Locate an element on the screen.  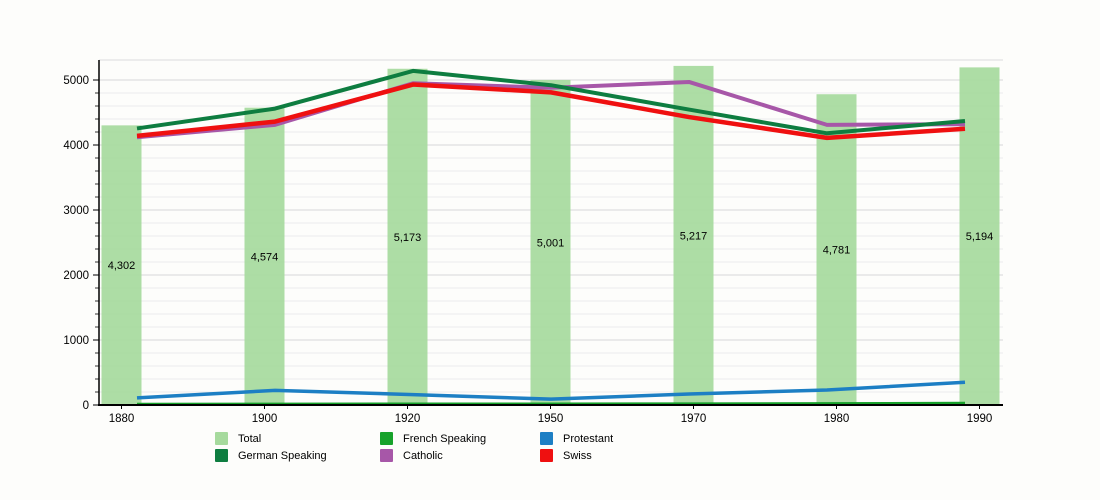
y-tick-label-3000: 3000 is located at coordinates (76, 211).